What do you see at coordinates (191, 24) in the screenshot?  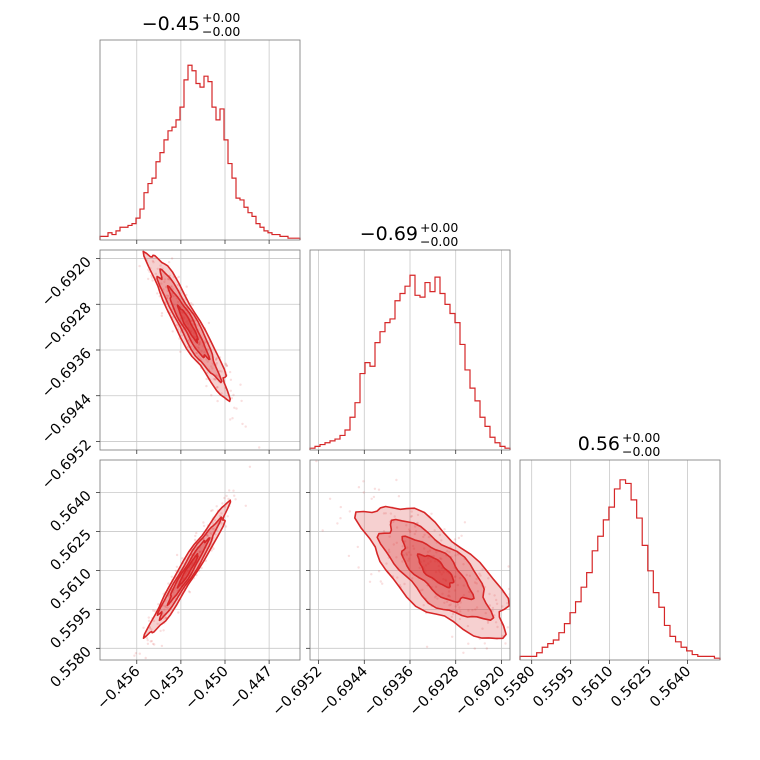 I see `title-param-0: −0.45 +0.00 −0.00` at bounding box center [191, 24].